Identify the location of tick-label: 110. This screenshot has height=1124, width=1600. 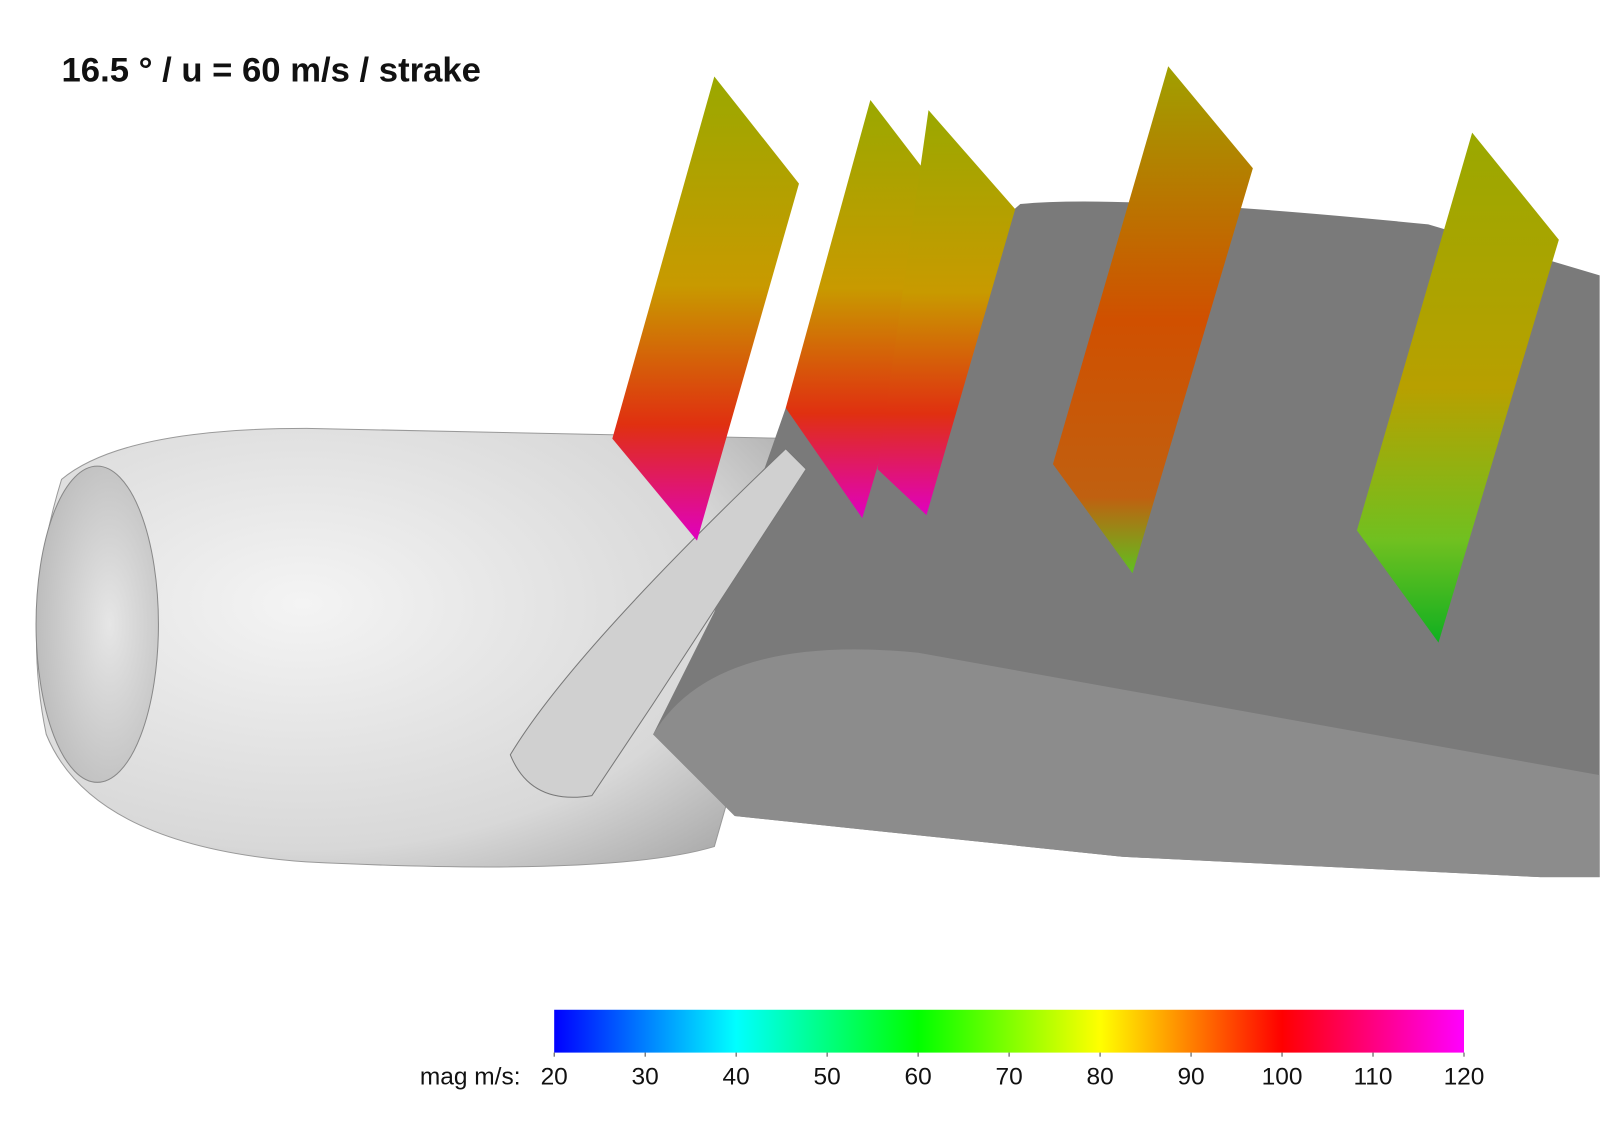
(1373, 1077).